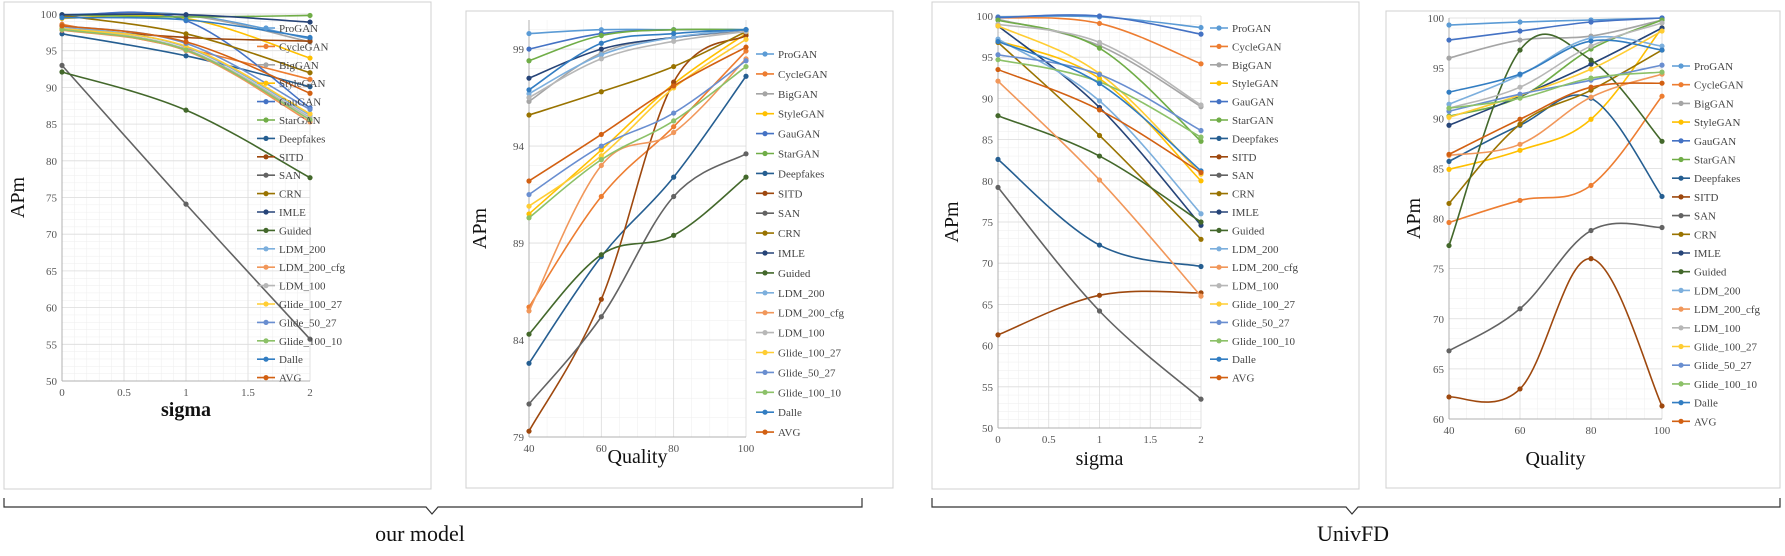 The height and width of the screenshot is (556, 1785). Describe the element at coordinates (1255, 84) in the screenshot. I see `legend-label: StyleGAN` at that location.